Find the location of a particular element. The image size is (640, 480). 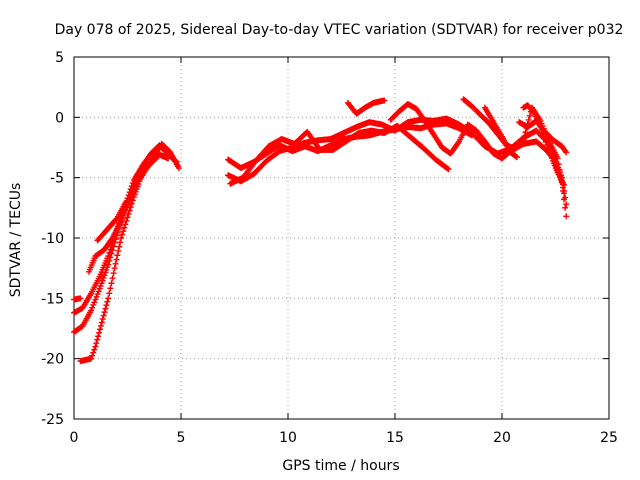

series-track-d is located at coordinates (77, 299).